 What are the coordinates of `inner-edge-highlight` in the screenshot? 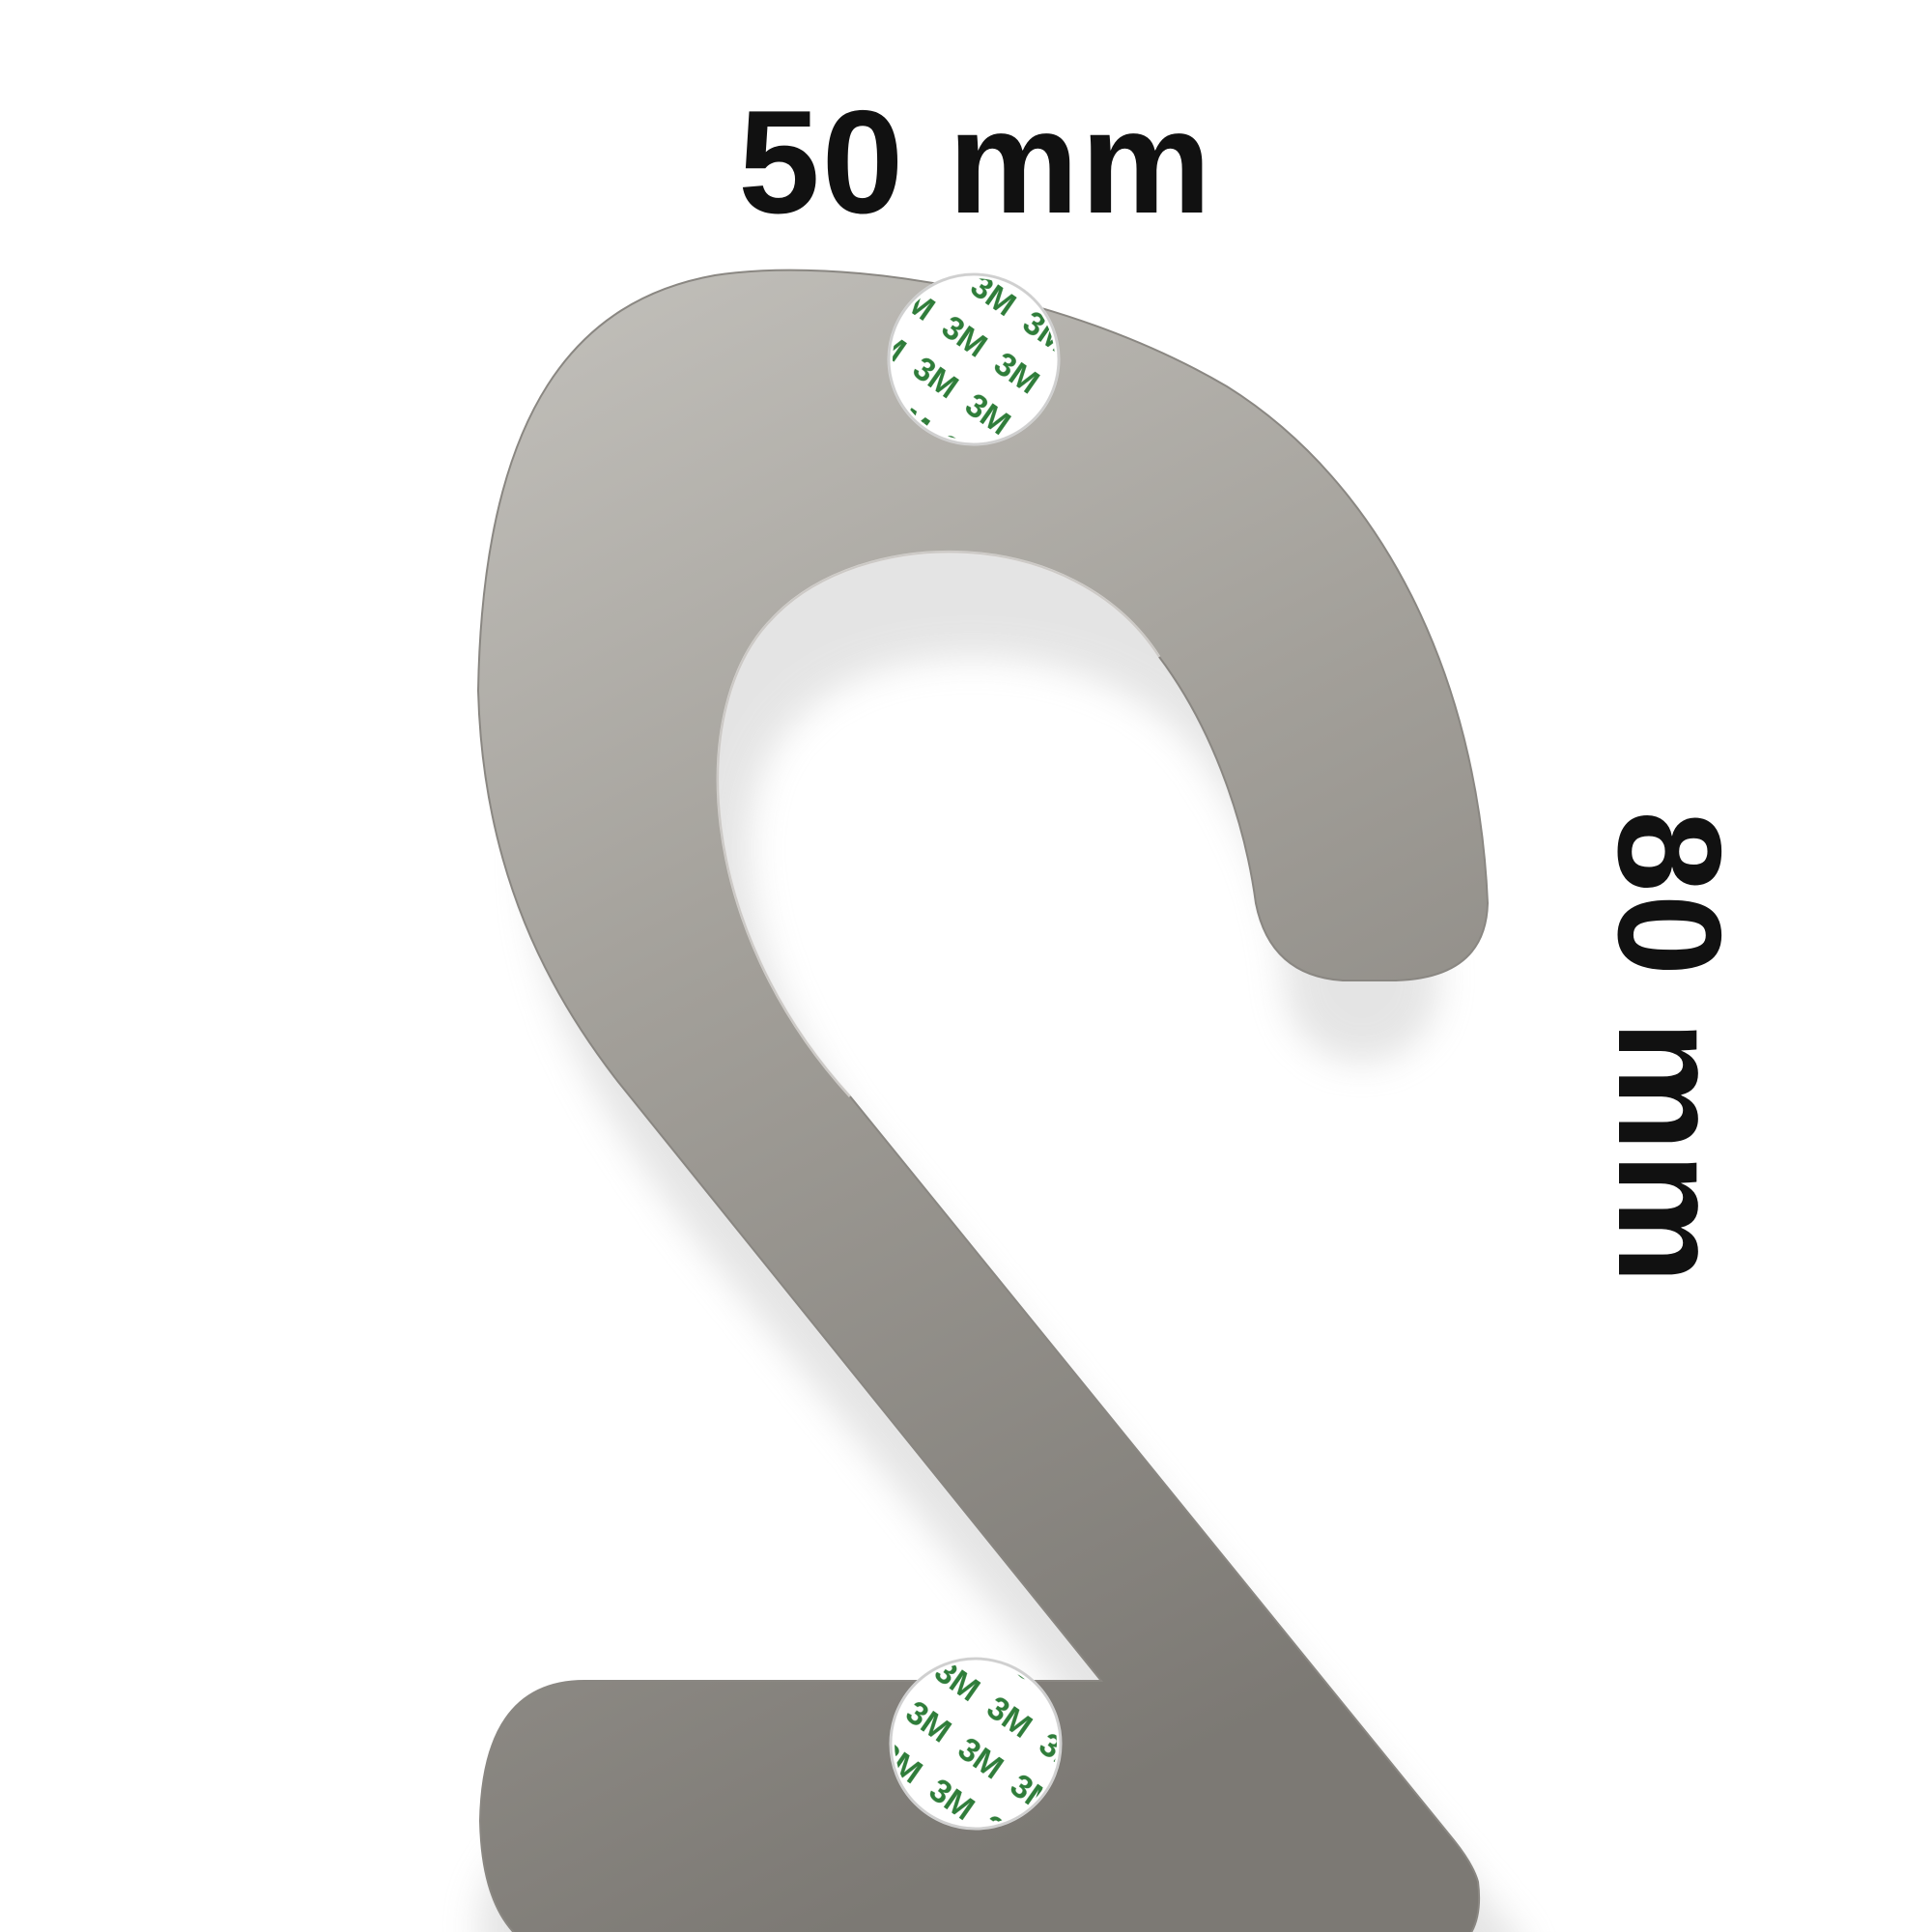 It's located at (938, 824).